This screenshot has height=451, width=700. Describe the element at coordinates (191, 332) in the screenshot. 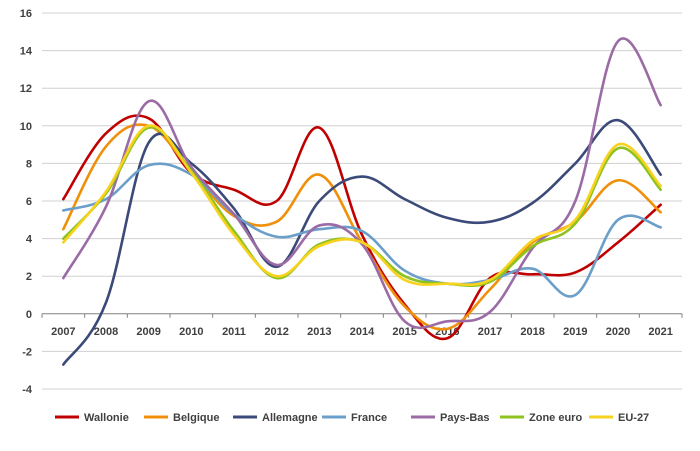

I see `x-tick-label: 2010` at that location.